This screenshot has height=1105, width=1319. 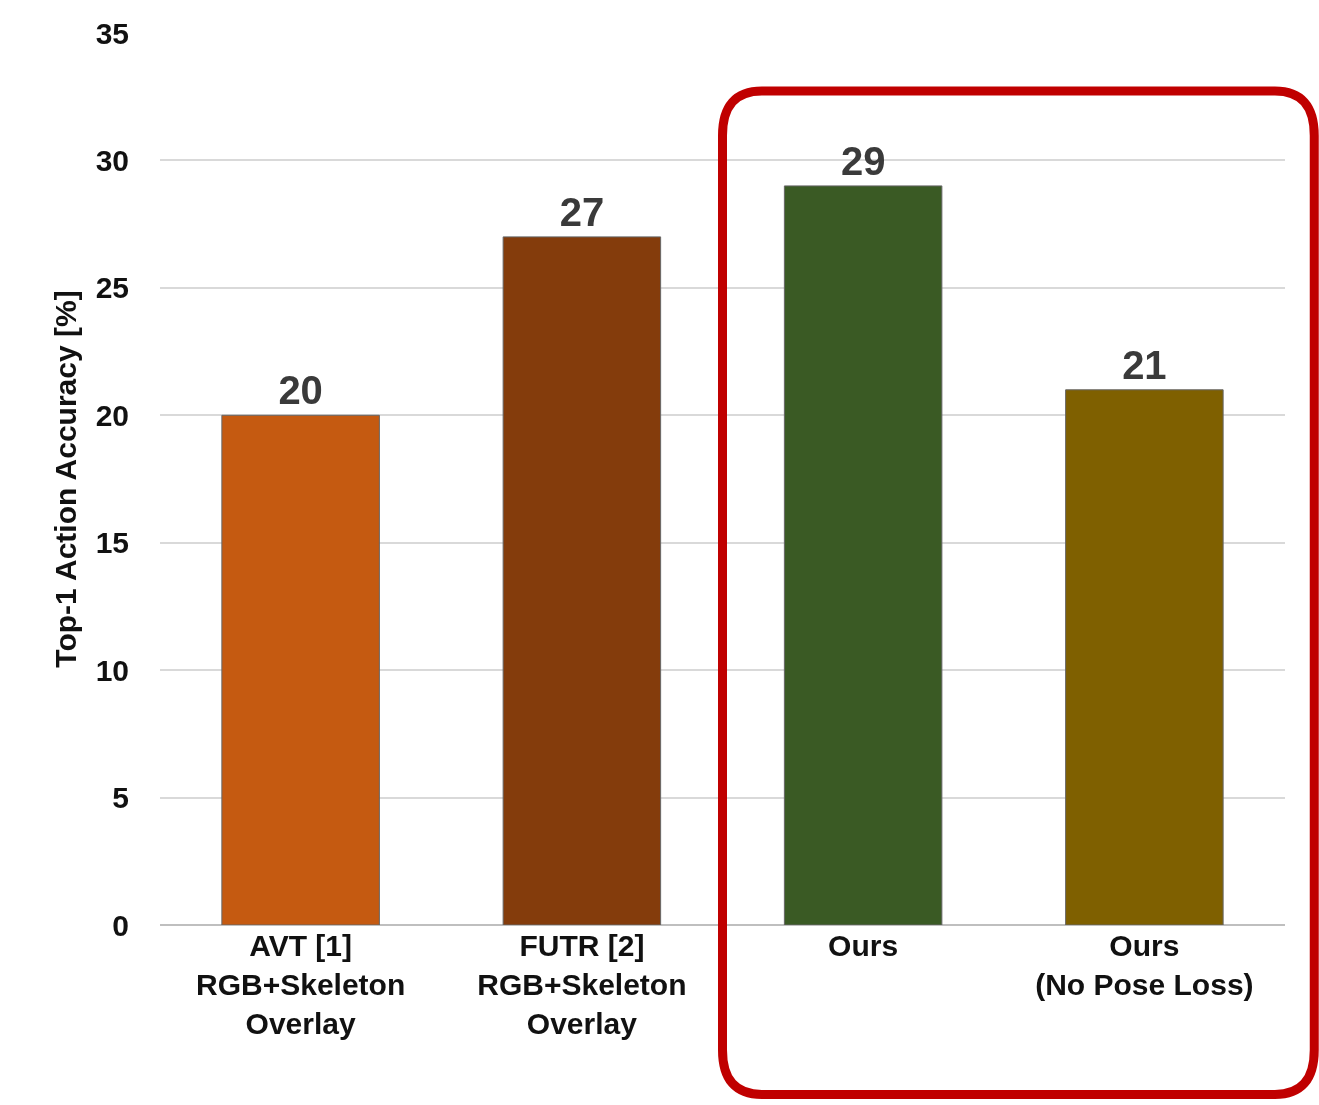 I want to click on y-tick-label: 25, so click(x=112, y=288).